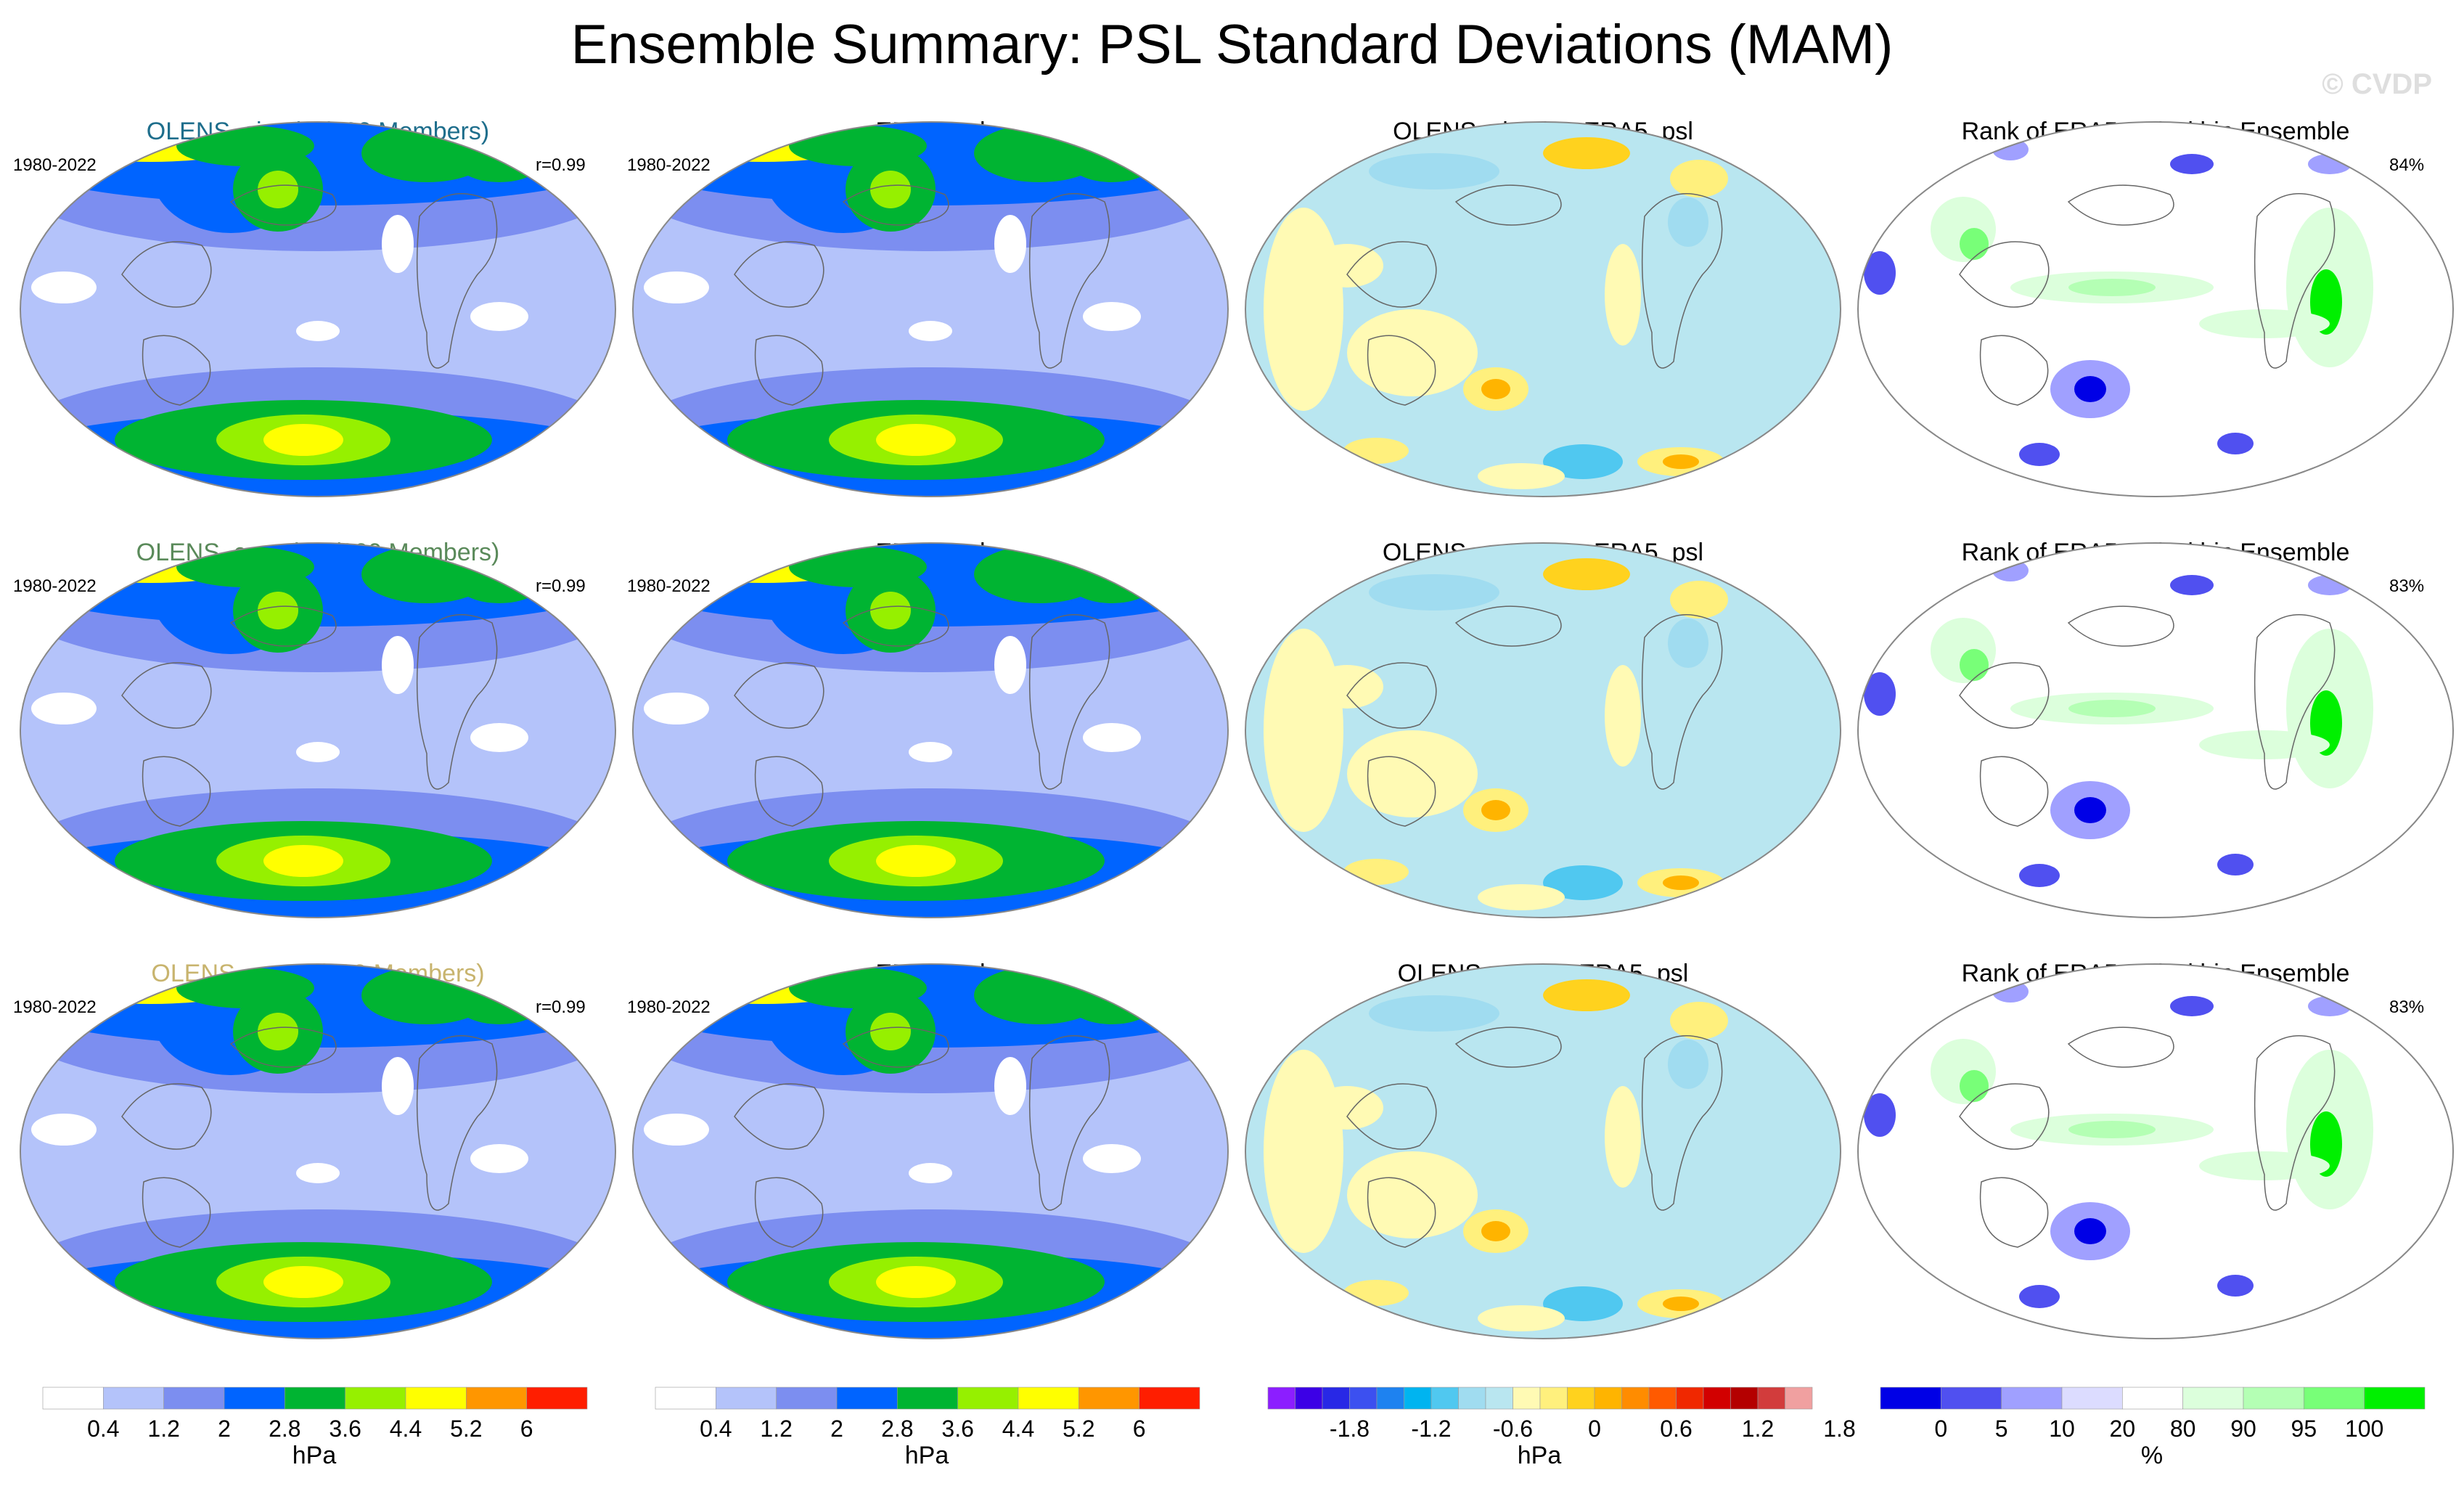  Describe the element at coordinates (2001, 1429) in the screenshot. I see `colorbar-tick-label: 5` at that location.